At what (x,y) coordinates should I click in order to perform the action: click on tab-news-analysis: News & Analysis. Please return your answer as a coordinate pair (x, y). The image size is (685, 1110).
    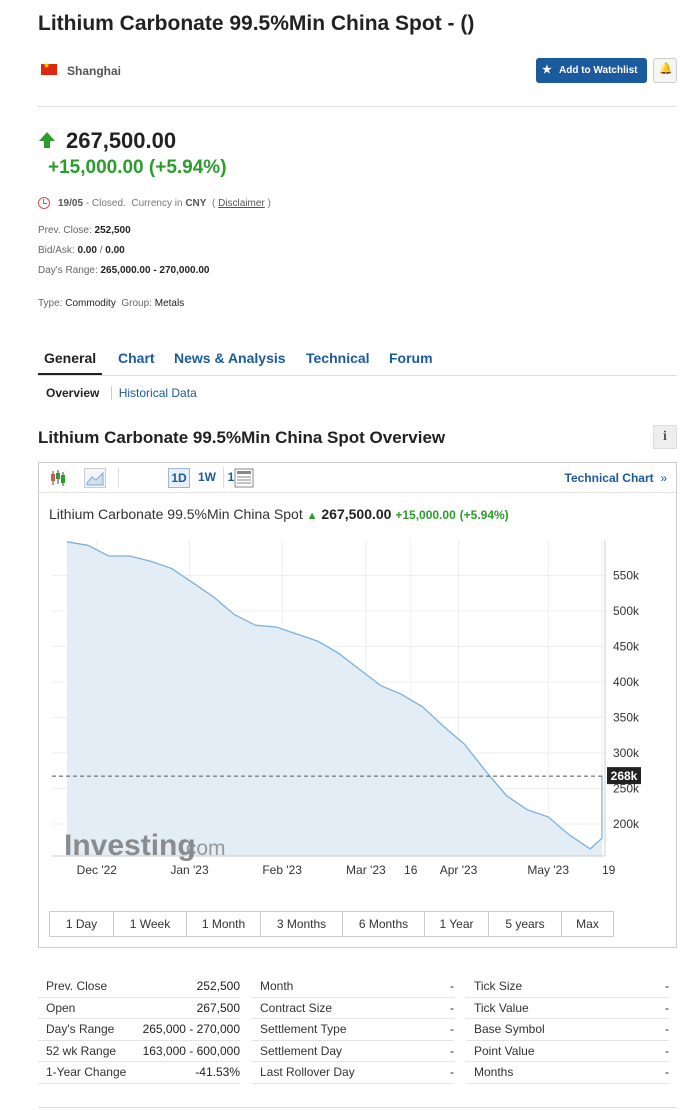
    Looking at the image, I should click on (230, 358).